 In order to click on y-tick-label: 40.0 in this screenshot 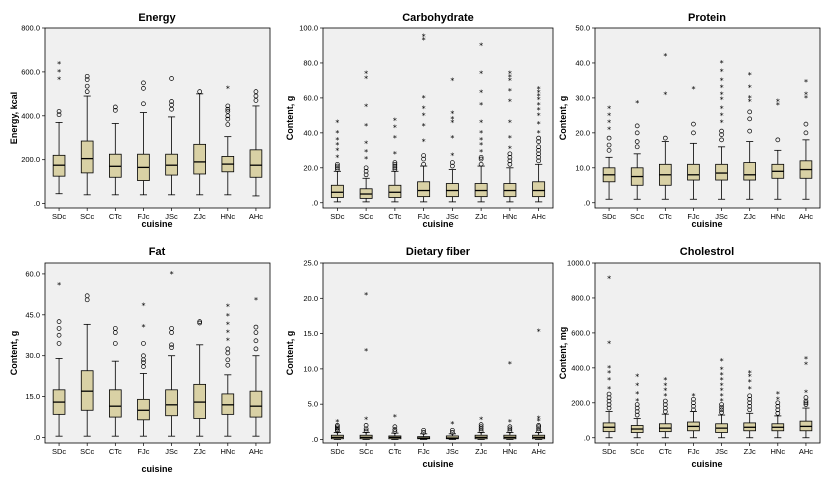, I will do `click(310, 132)`.